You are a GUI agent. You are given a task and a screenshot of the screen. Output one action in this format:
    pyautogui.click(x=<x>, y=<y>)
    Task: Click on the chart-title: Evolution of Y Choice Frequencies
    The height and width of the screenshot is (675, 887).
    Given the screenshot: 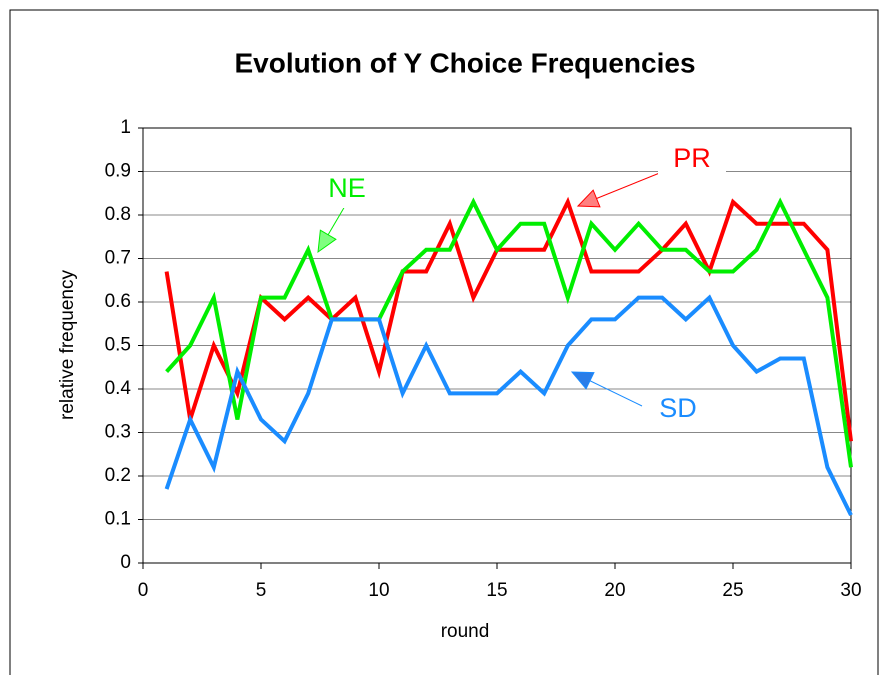 What is the action you would take?
    pyautogui.click(x=464, y=62)
    